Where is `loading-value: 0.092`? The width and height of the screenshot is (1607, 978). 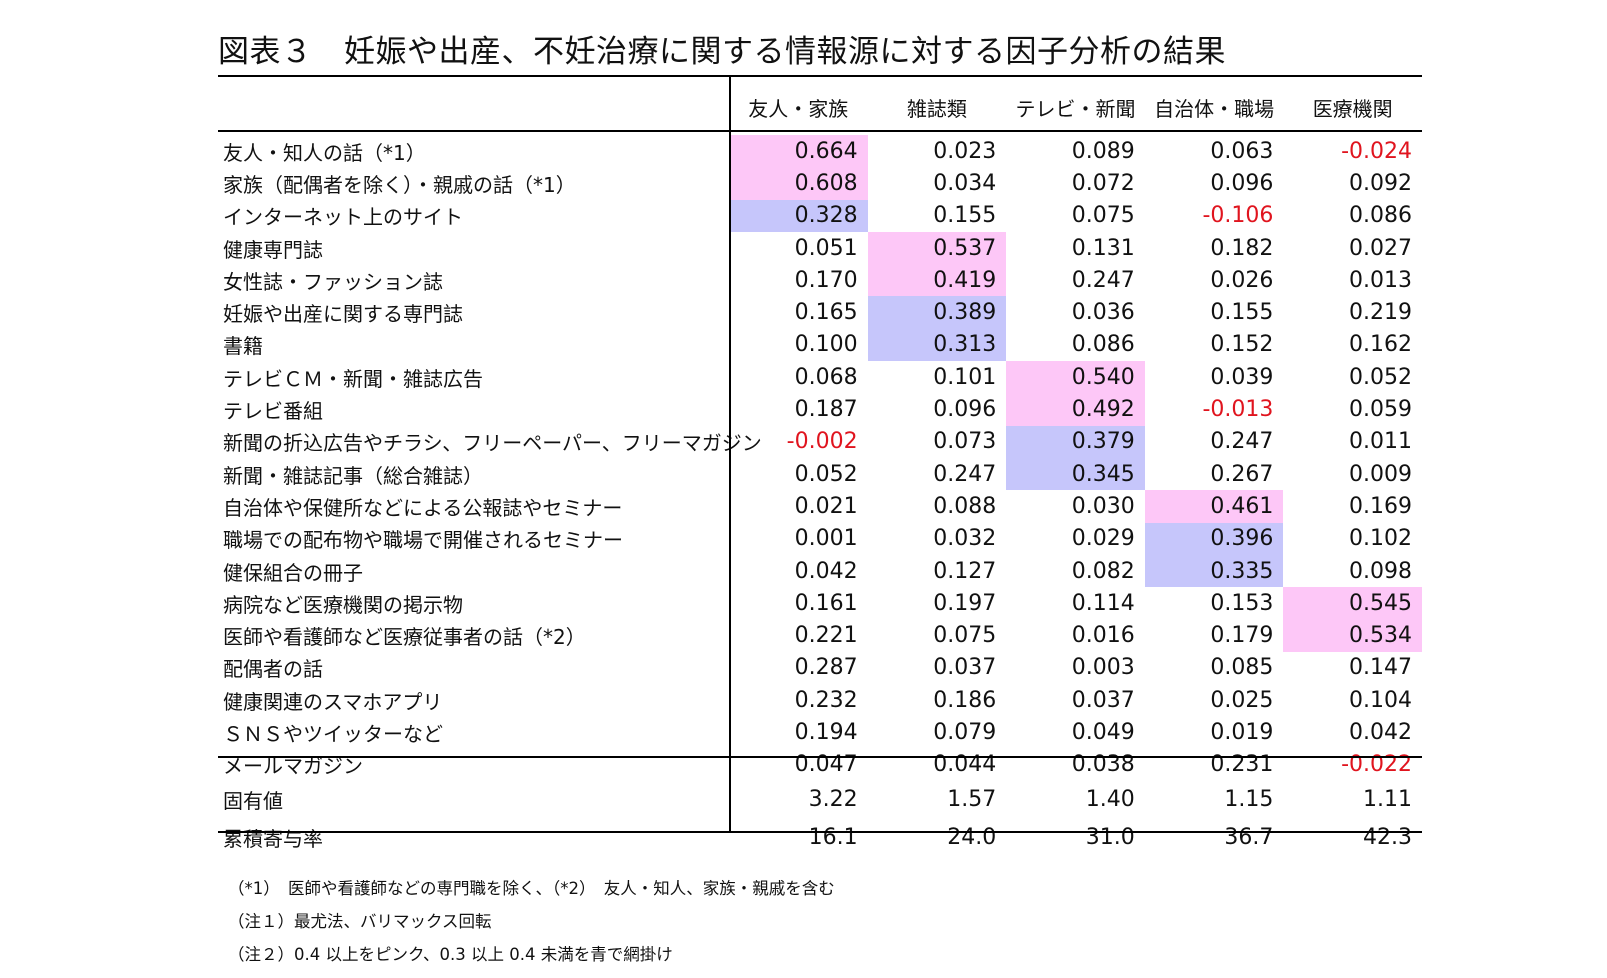
loading-value: 0.092 is located at coordinates (1380, 183).